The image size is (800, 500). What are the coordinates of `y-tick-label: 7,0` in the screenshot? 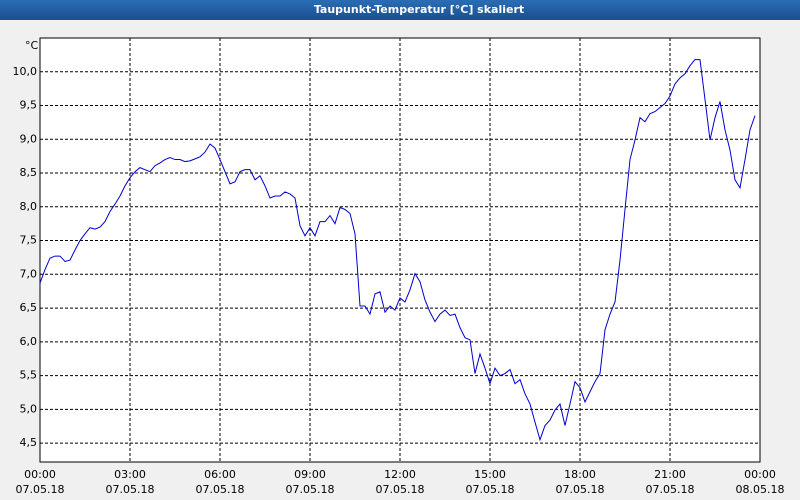 It's located at (29, 273).